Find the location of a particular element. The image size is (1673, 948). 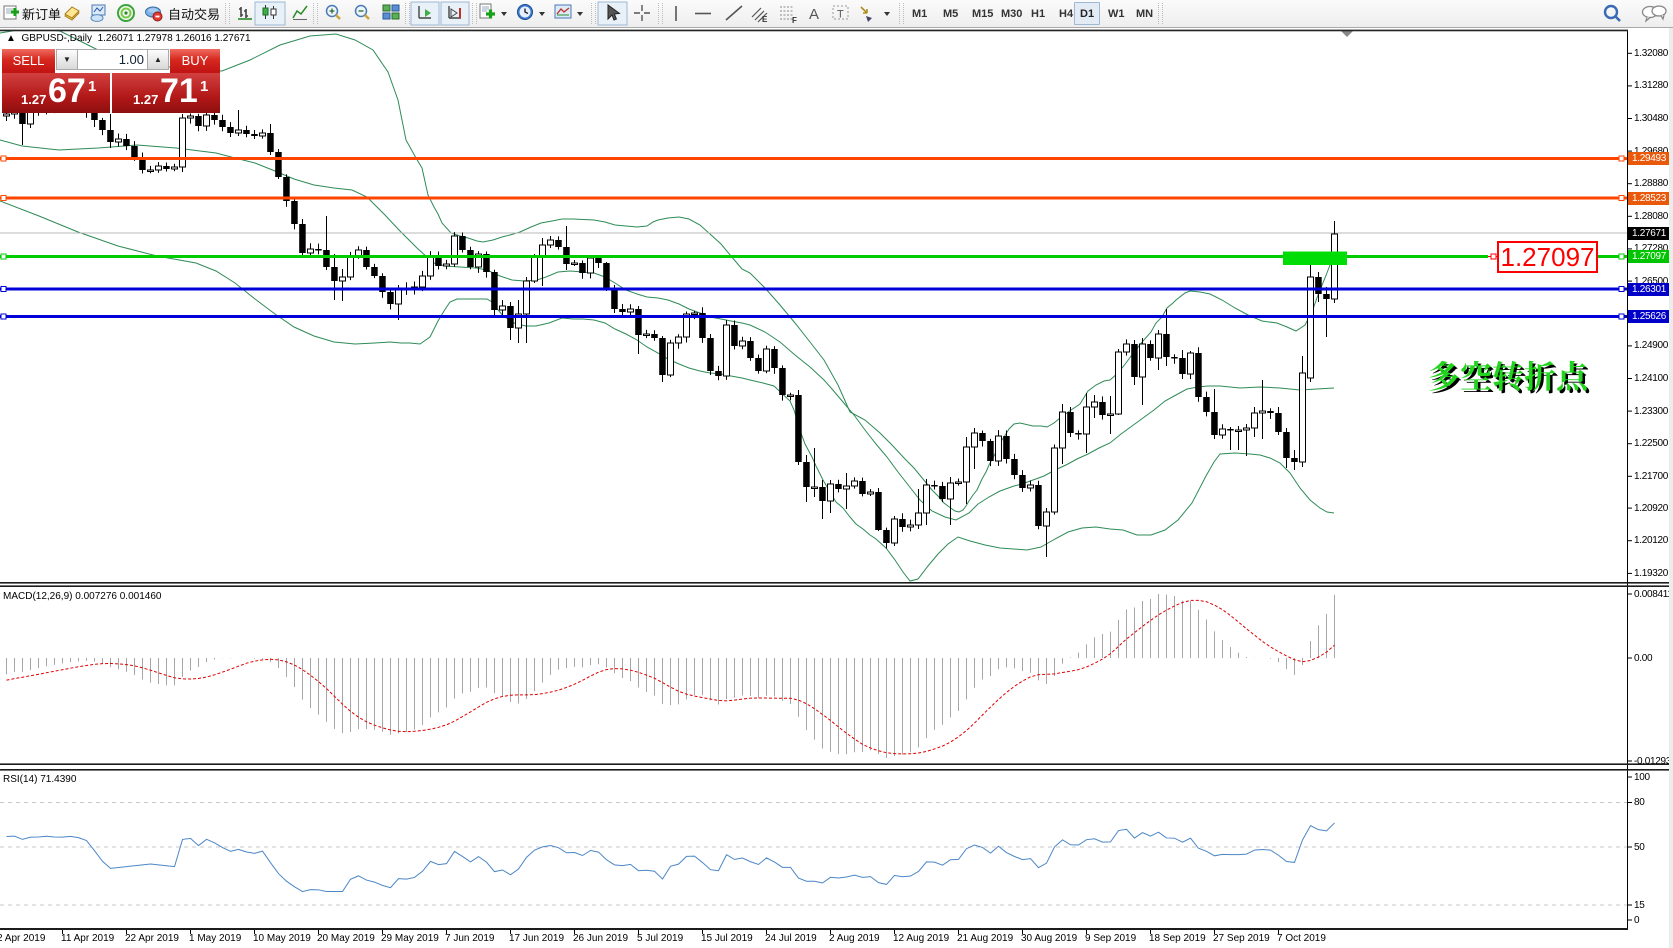

svg-text: A is located at coordinates (814, 14).